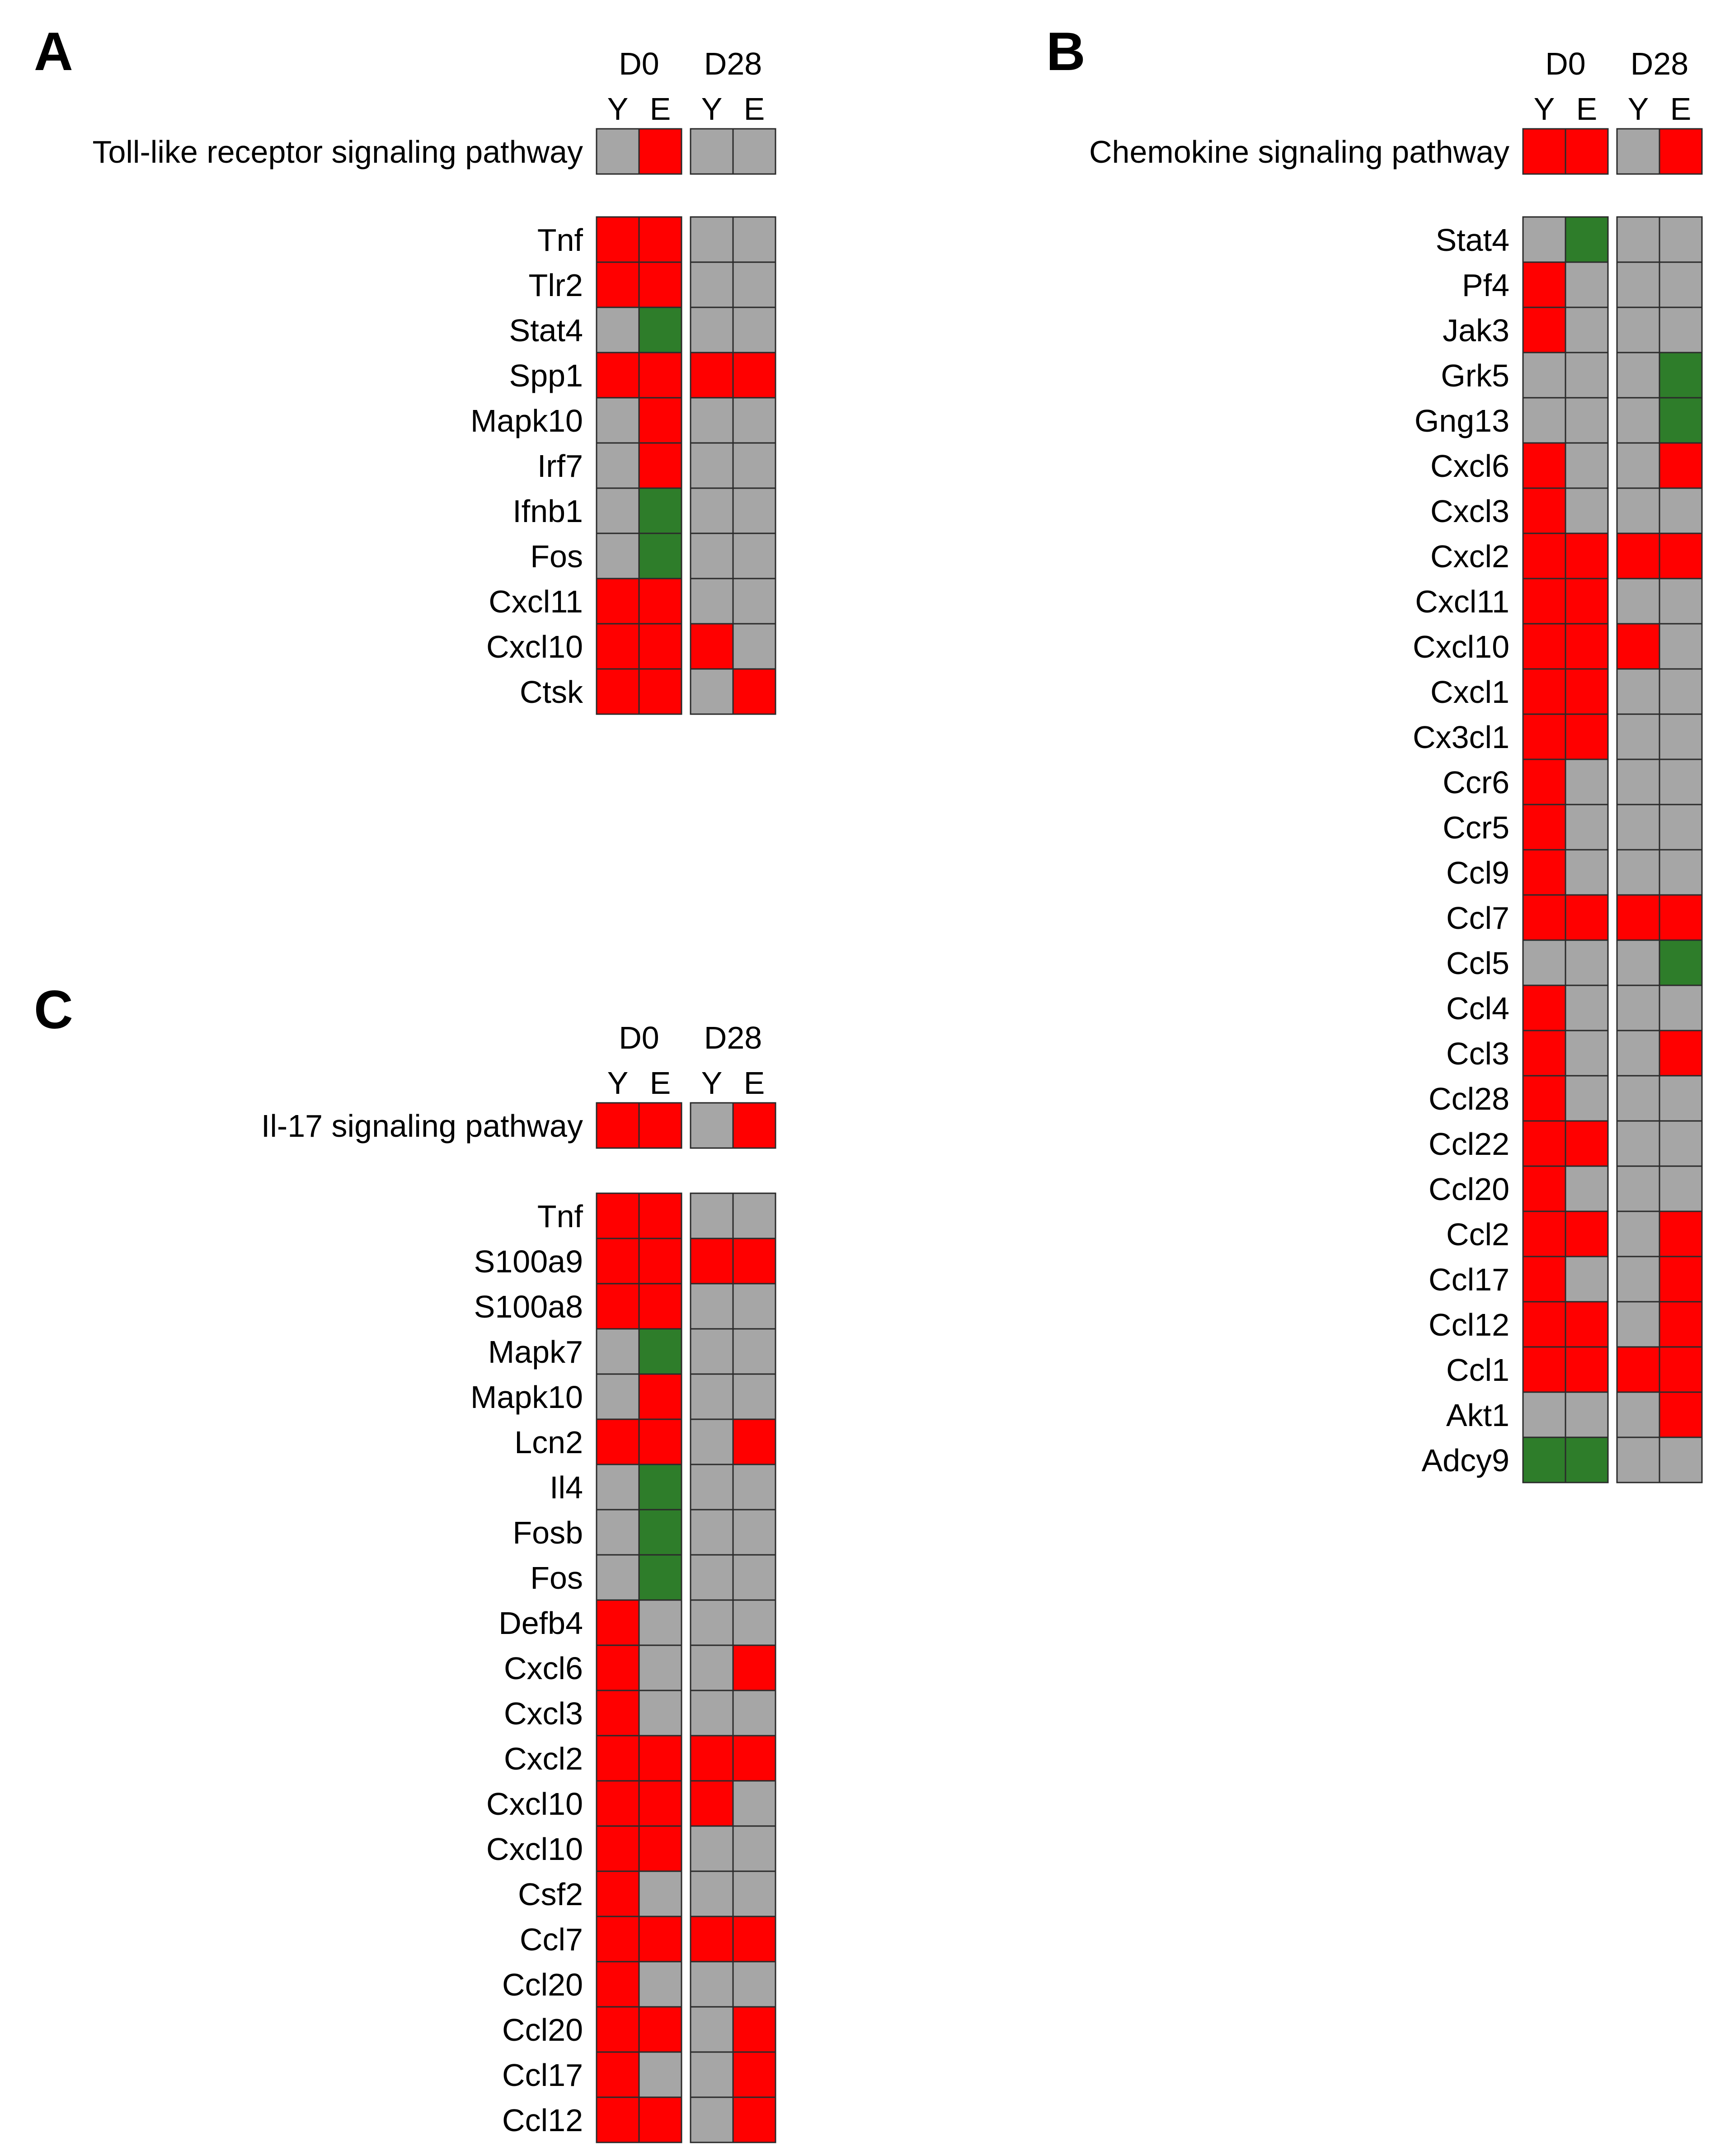 This screenshot has width=1725, height=2156. I want to click on panel-letter: B, so click(1066, 51).